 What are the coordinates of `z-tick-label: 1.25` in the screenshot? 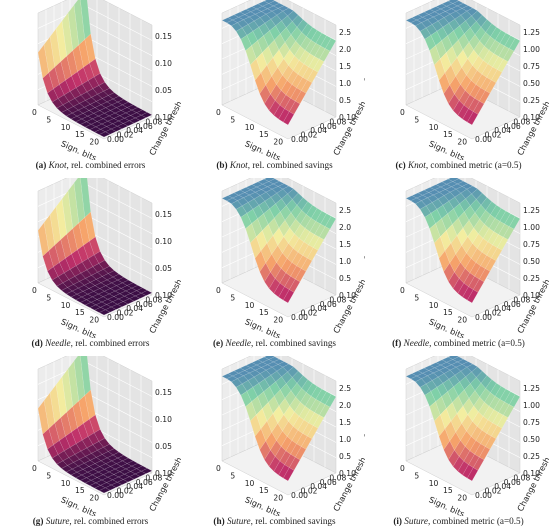 It's located at (531, 210).